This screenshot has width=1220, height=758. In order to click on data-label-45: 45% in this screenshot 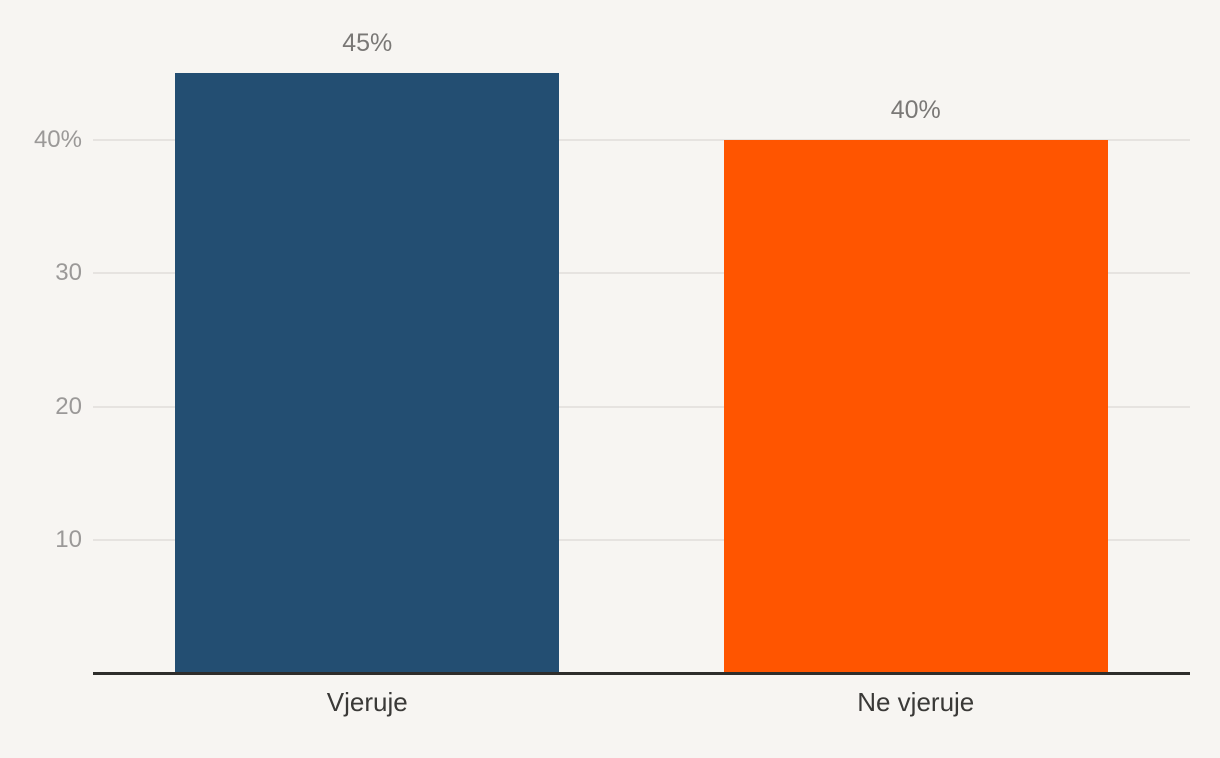, I will do `click(367, 43)`.